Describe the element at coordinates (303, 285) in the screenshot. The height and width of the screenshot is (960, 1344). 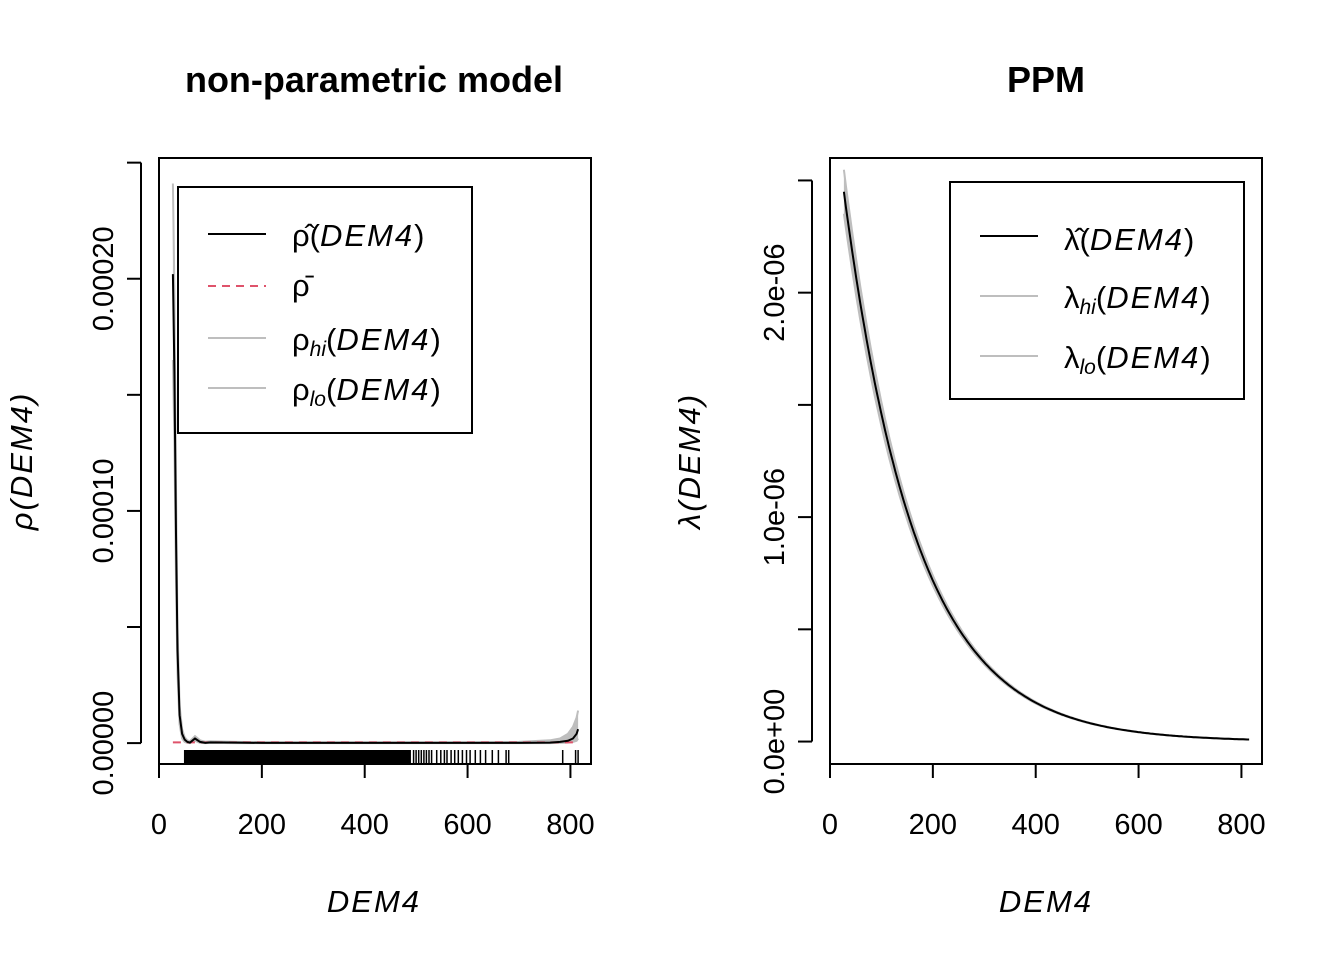
I see `legend-label-rho-bar: ρ̄` at that location.